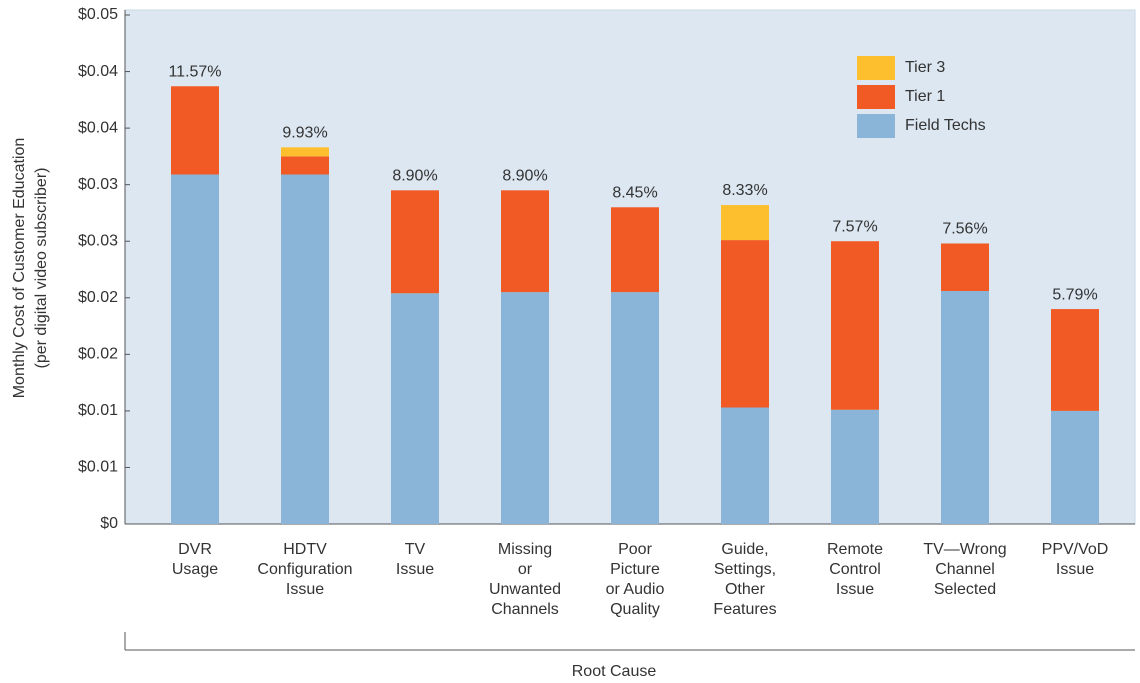  What do you see at coordinates (98, 14) in the screenshot?
I see `y-tick-label: $0.05` at bounding box center [98, 14].